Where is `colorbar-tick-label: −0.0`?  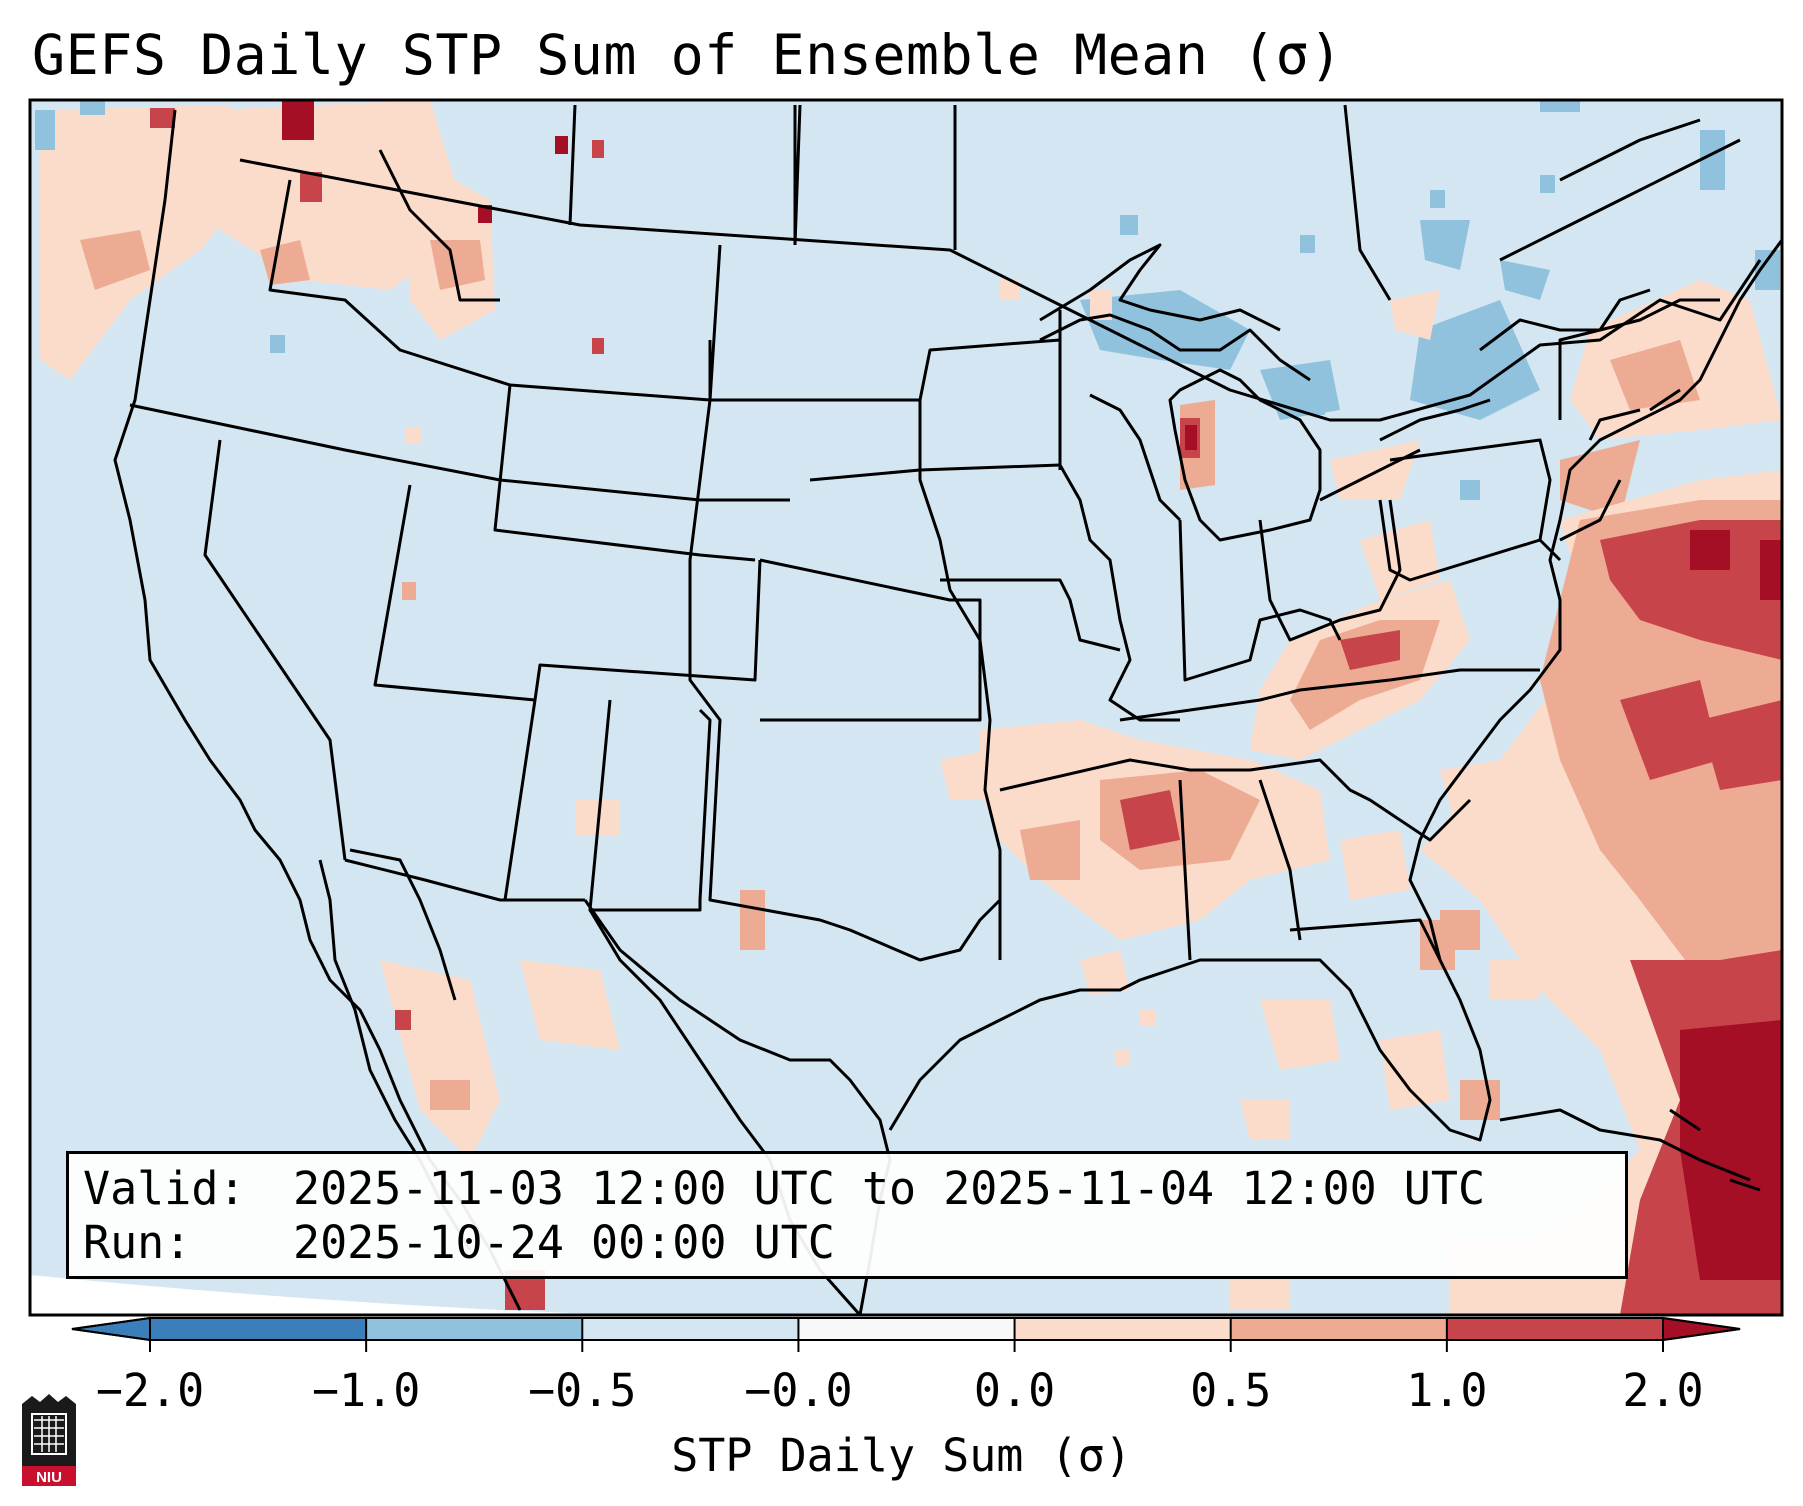
colorbar-tick-label: −0.0 is located at coordinates (798, 1390).